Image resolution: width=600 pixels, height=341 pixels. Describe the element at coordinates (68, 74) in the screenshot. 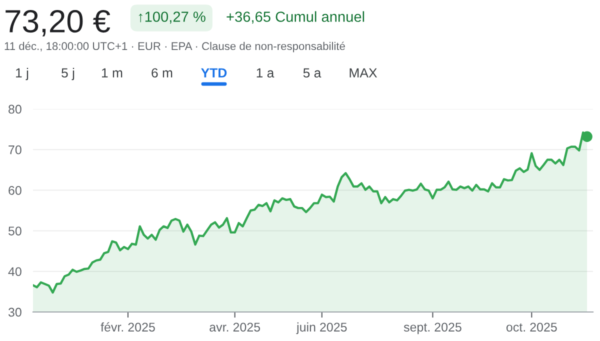

I see `text: 5 j` at that location.